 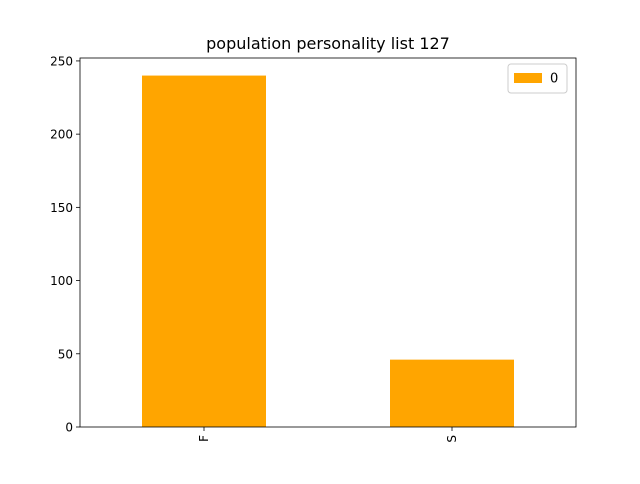 I want to click on legend: 0, so click(x=537, y=78).